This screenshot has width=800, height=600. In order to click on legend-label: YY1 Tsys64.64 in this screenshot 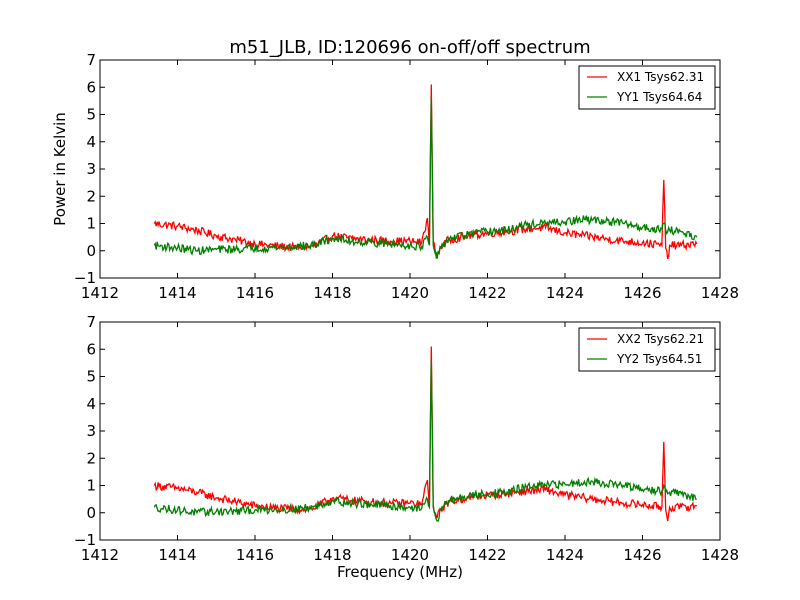, I will do `click(659, 97)`.